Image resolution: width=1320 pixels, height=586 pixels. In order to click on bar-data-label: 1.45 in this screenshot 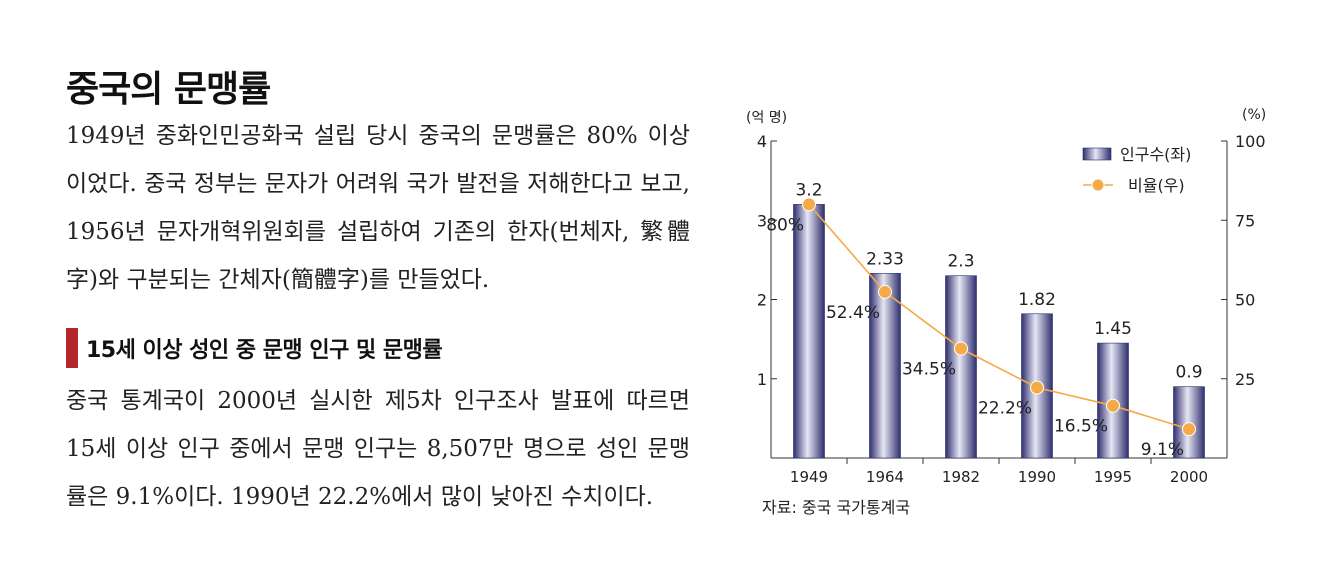, I will do `click(1113, 329)`.